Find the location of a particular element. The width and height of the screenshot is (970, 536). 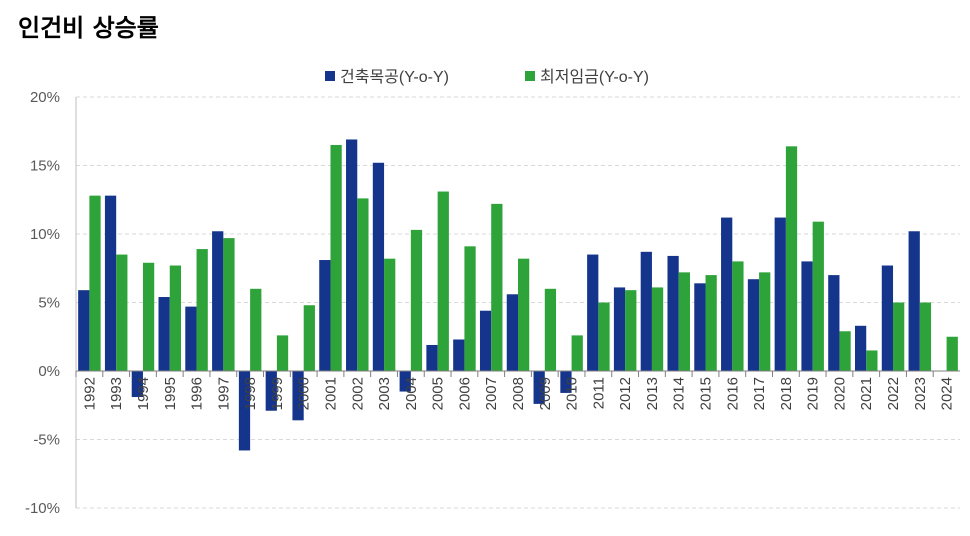

x-tick-label: 2013 is located at coordinates (652, 393).